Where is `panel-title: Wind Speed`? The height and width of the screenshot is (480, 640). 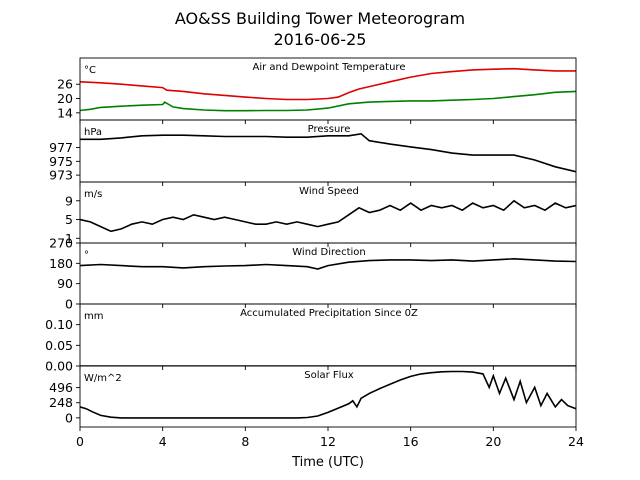 panel-title: Wind Speed is located at coordinates (329, 191).